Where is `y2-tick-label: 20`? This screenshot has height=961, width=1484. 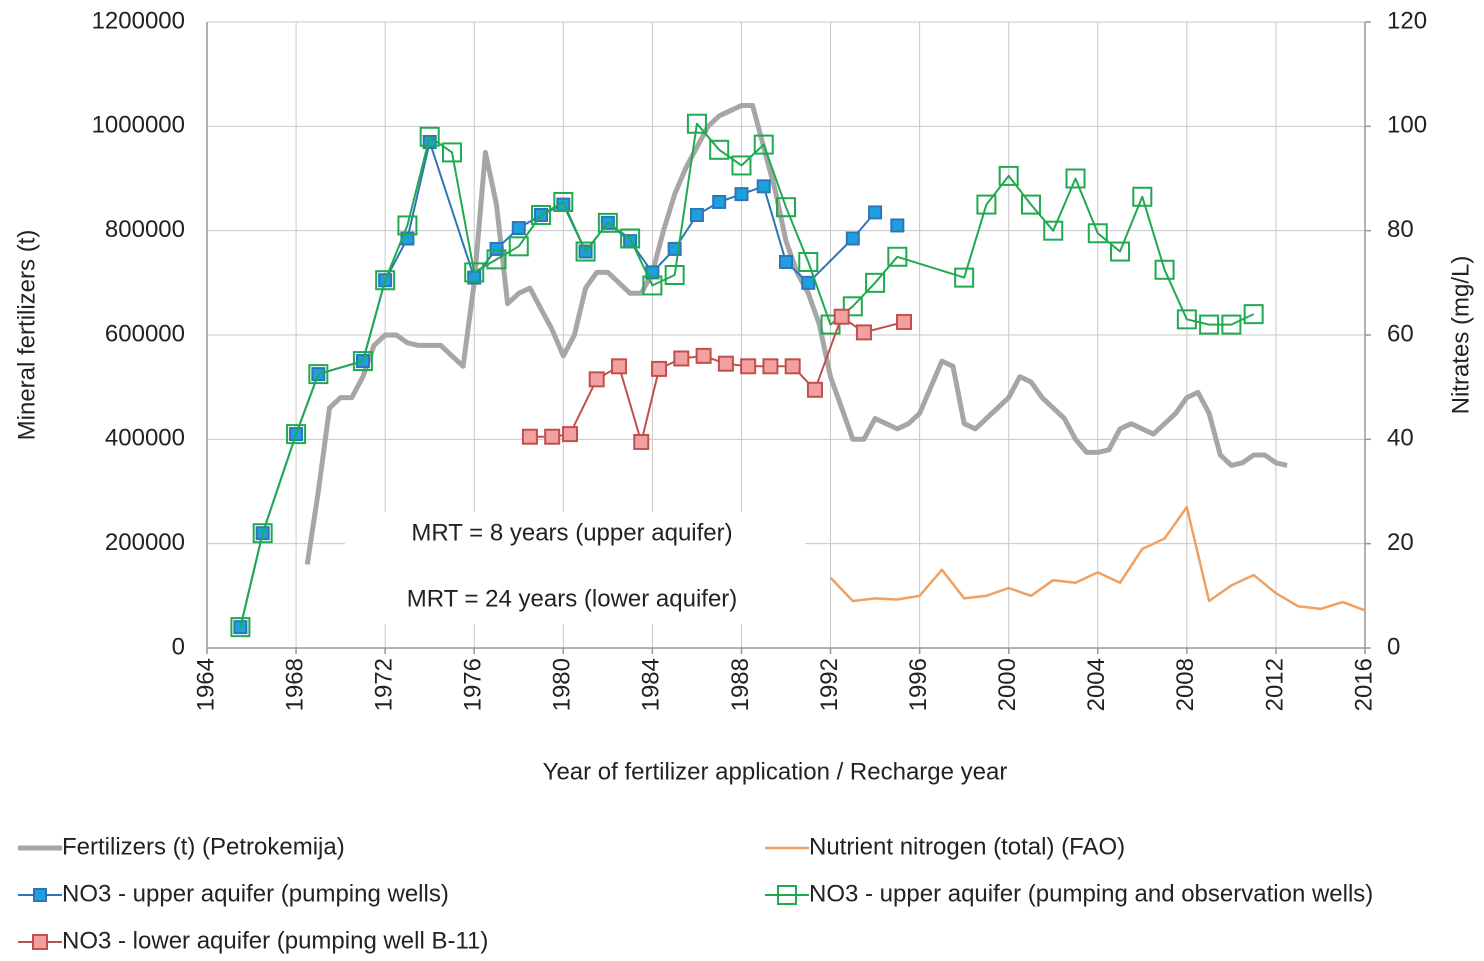 y2-tick-label: 20 is located at coordinates (1400, 542).